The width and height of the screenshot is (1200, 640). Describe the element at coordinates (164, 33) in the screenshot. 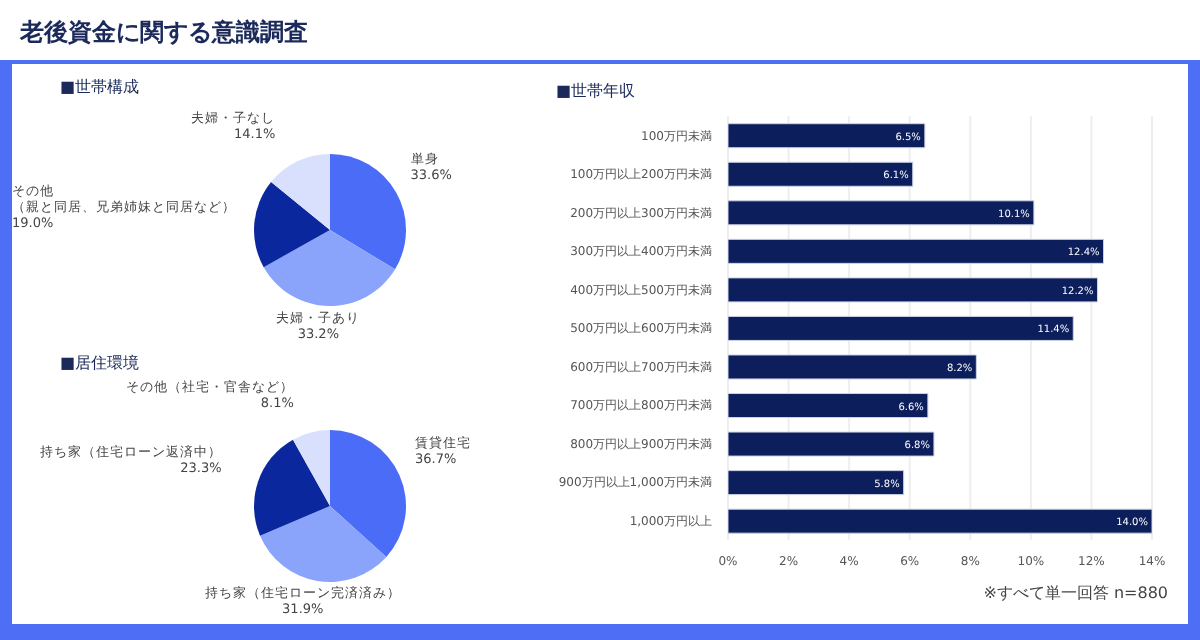

I see `chart-title: 老後資金に関する意識調査` at that location.